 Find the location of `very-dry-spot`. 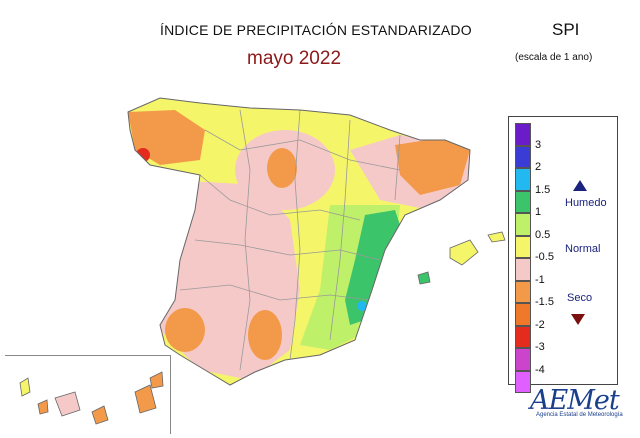

very-dry-spot is located at coordinates (143, 155).